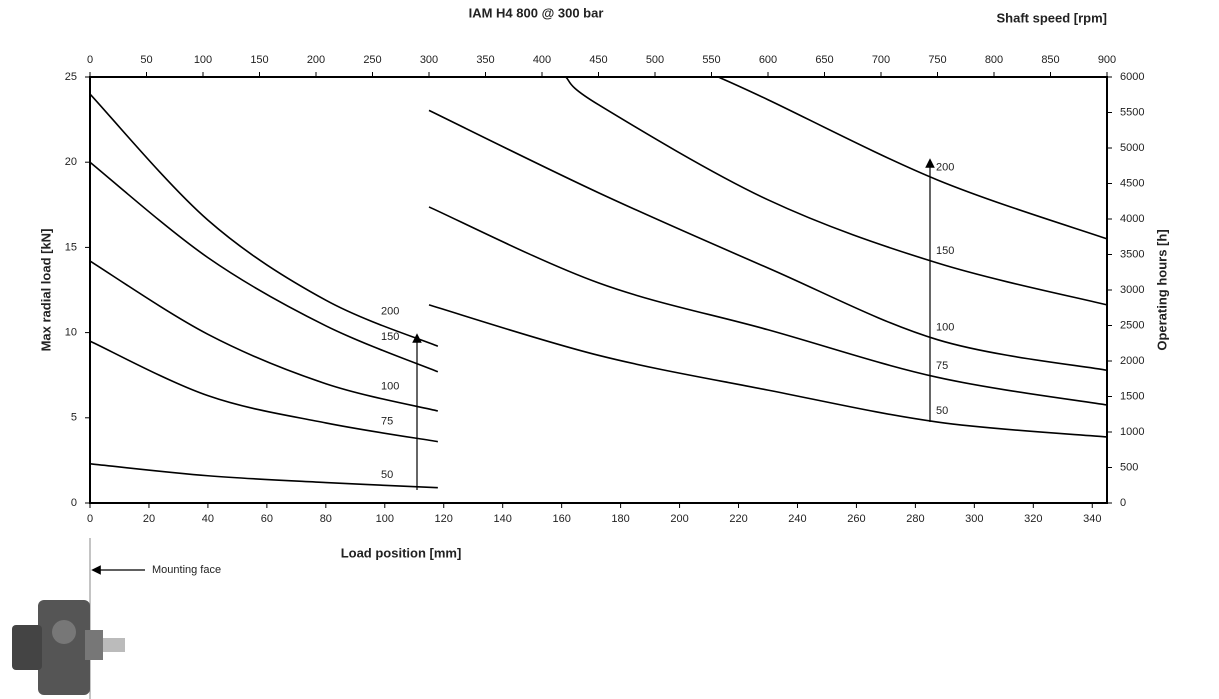  I want to click on y2-axis-label: Operating hours [h], so click(1161, 289).